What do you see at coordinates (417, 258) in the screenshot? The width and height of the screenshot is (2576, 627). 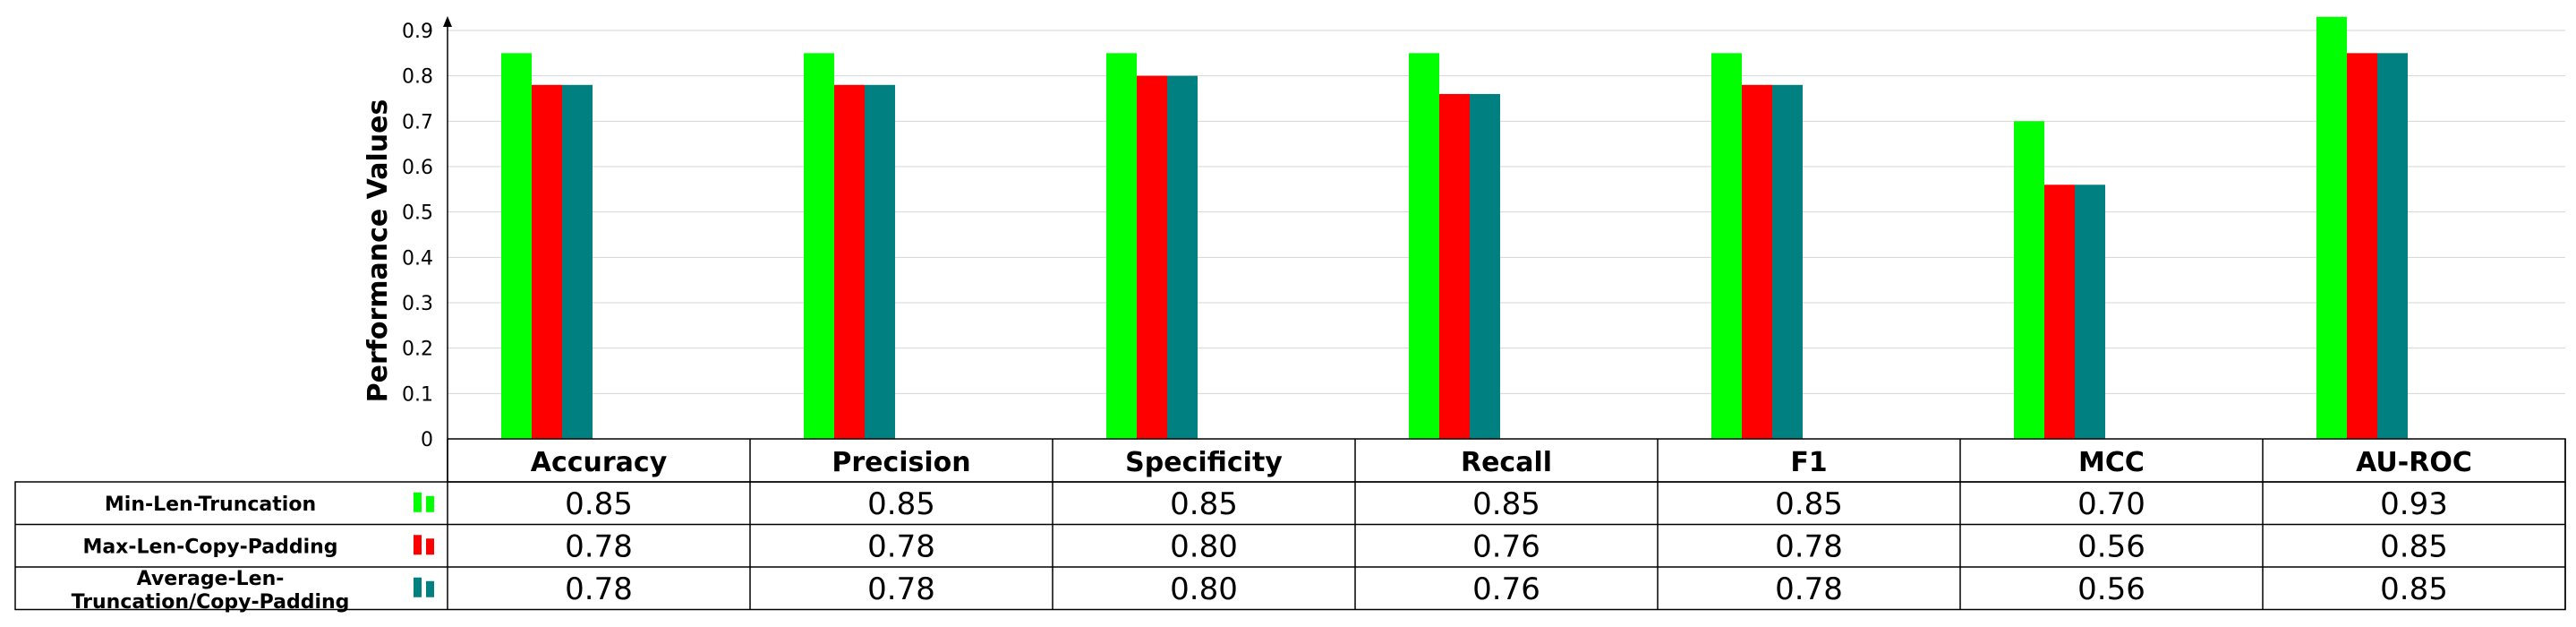 I see `y-tick-label: 0.4` at bounding box center [417, 258].